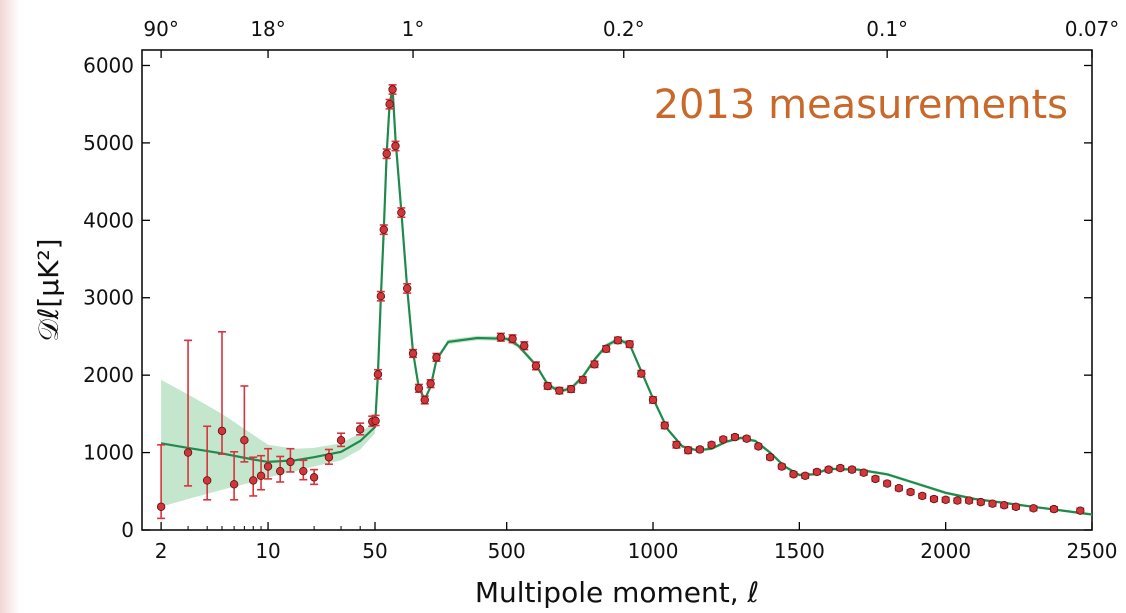  I want to click on top-tick-label: 0.1°, so click(887, 29).